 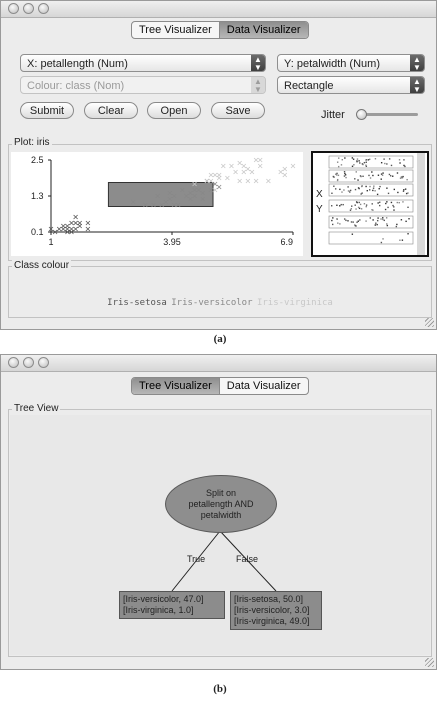 What do you see at coordinates (163, 201) in the screenshot?
I see `scatter-plot: 2.5 1.3 0.1 1 3.95 6.9` at bounding box center [163, 201].